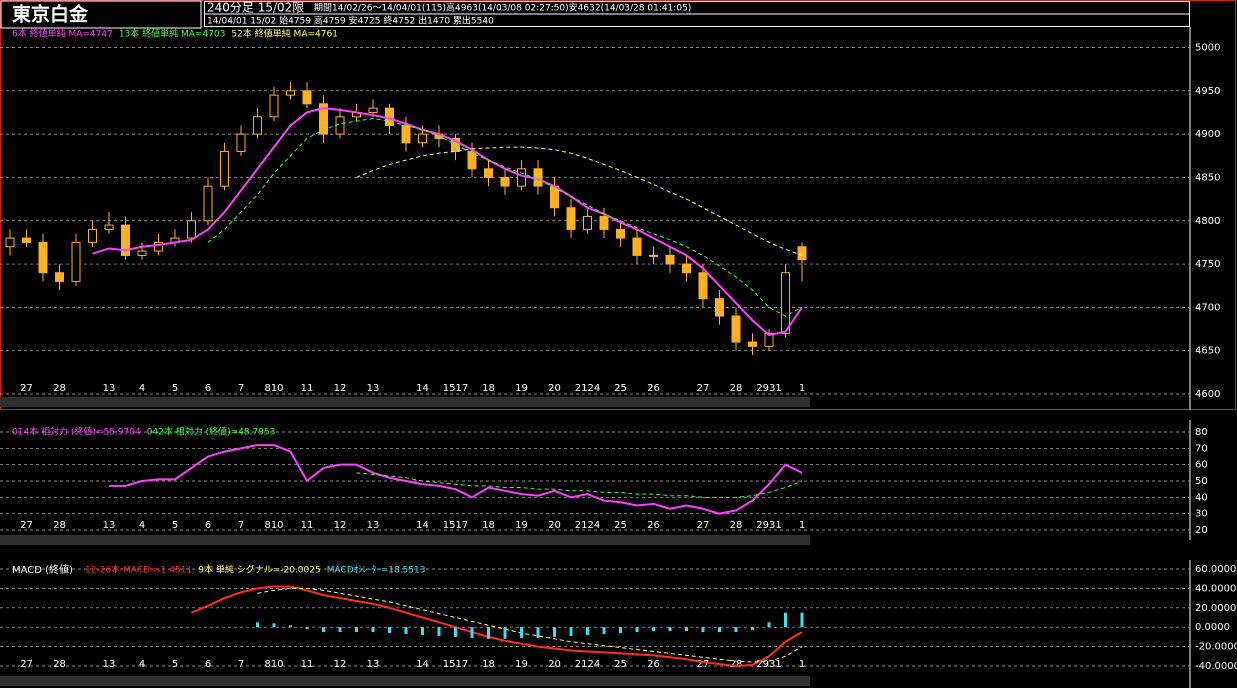  I want to click on y-tick-label: 4950, so click(1207, 91).